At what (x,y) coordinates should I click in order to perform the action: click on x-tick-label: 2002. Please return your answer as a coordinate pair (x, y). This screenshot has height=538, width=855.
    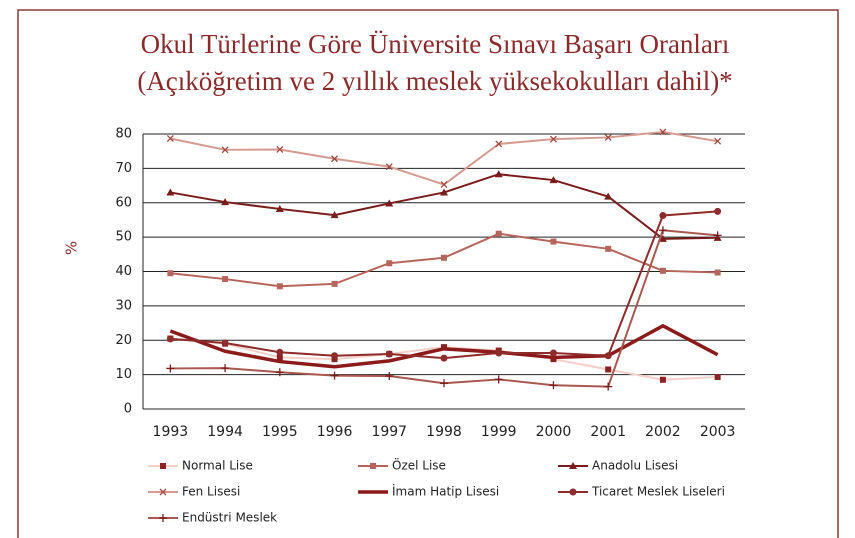
    Looking at the image, I should click on (663, 432).